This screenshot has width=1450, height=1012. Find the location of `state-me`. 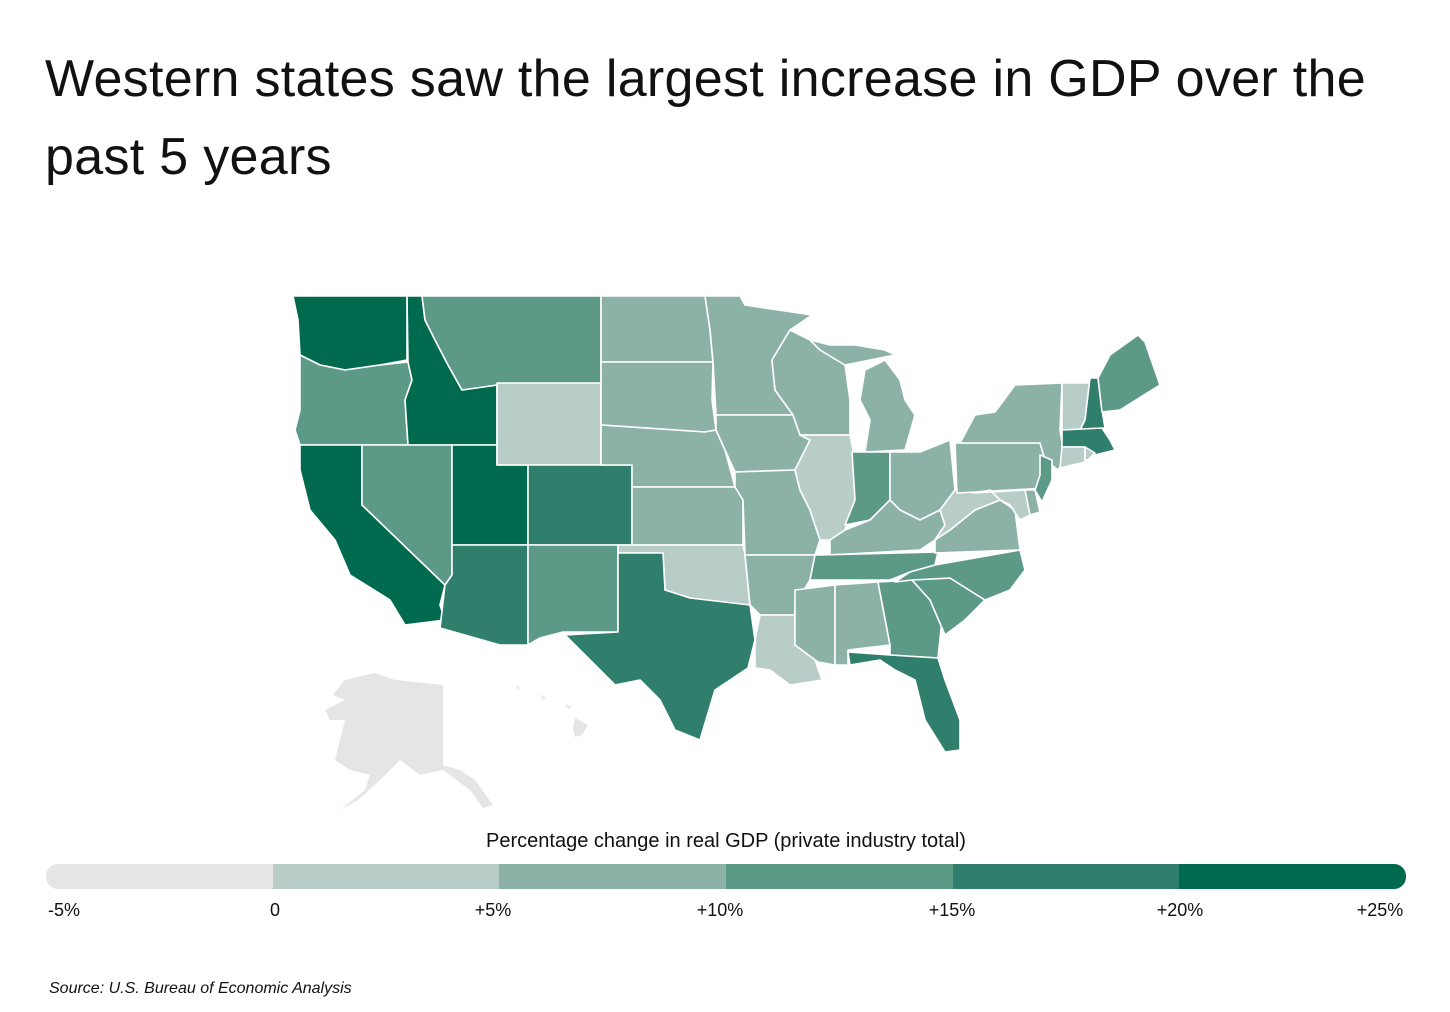

state-me is located at coordinates (1129, 373).